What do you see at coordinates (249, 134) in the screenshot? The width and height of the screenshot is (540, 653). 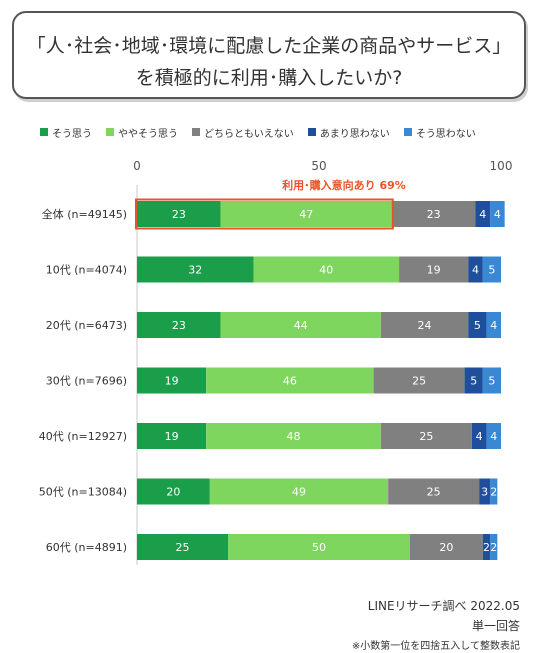 I see `legend-label-neutral: どちらともいえない` at bounding box center [249, 134].